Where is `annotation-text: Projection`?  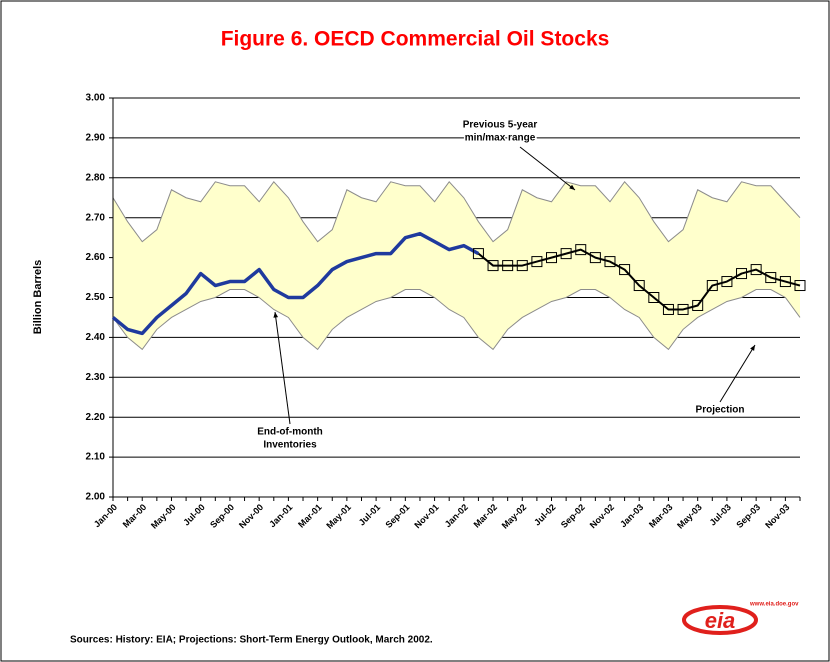 annotation-text: Projection is located at coordinates (720, 410).